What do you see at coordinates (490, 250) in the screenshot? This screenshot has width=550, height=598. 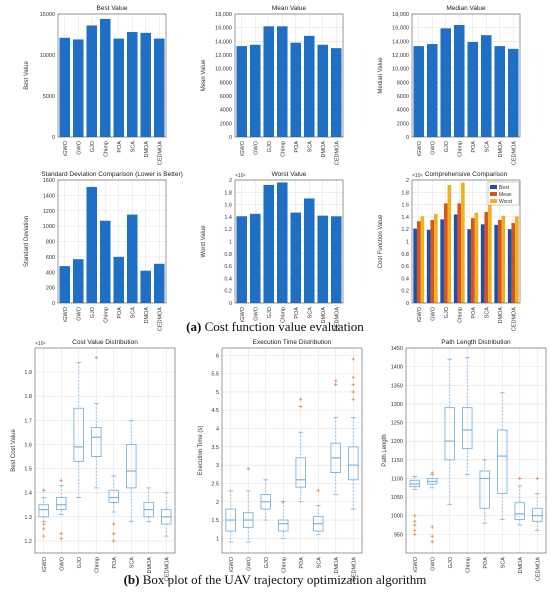 I see `bar-Worst-SCA` at bounding box center [490, 250].